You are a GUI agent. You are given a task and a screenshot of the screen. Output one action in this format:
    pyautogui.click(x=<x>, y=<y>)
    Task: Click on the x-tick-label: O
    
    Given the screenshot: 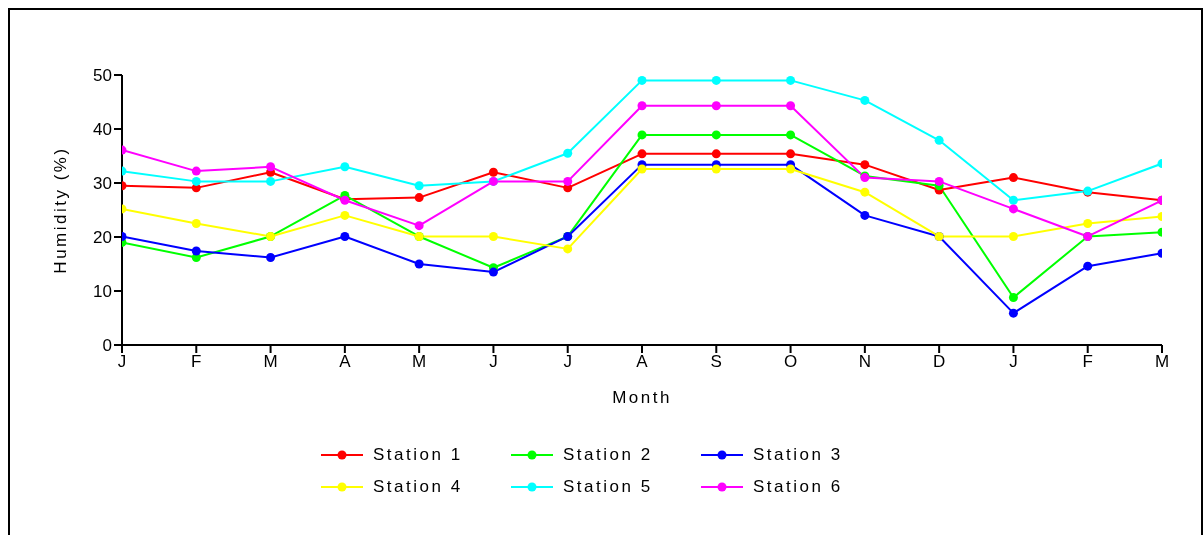 What is the action you would take?
    pyautogui.click(x=790, y=362)
    